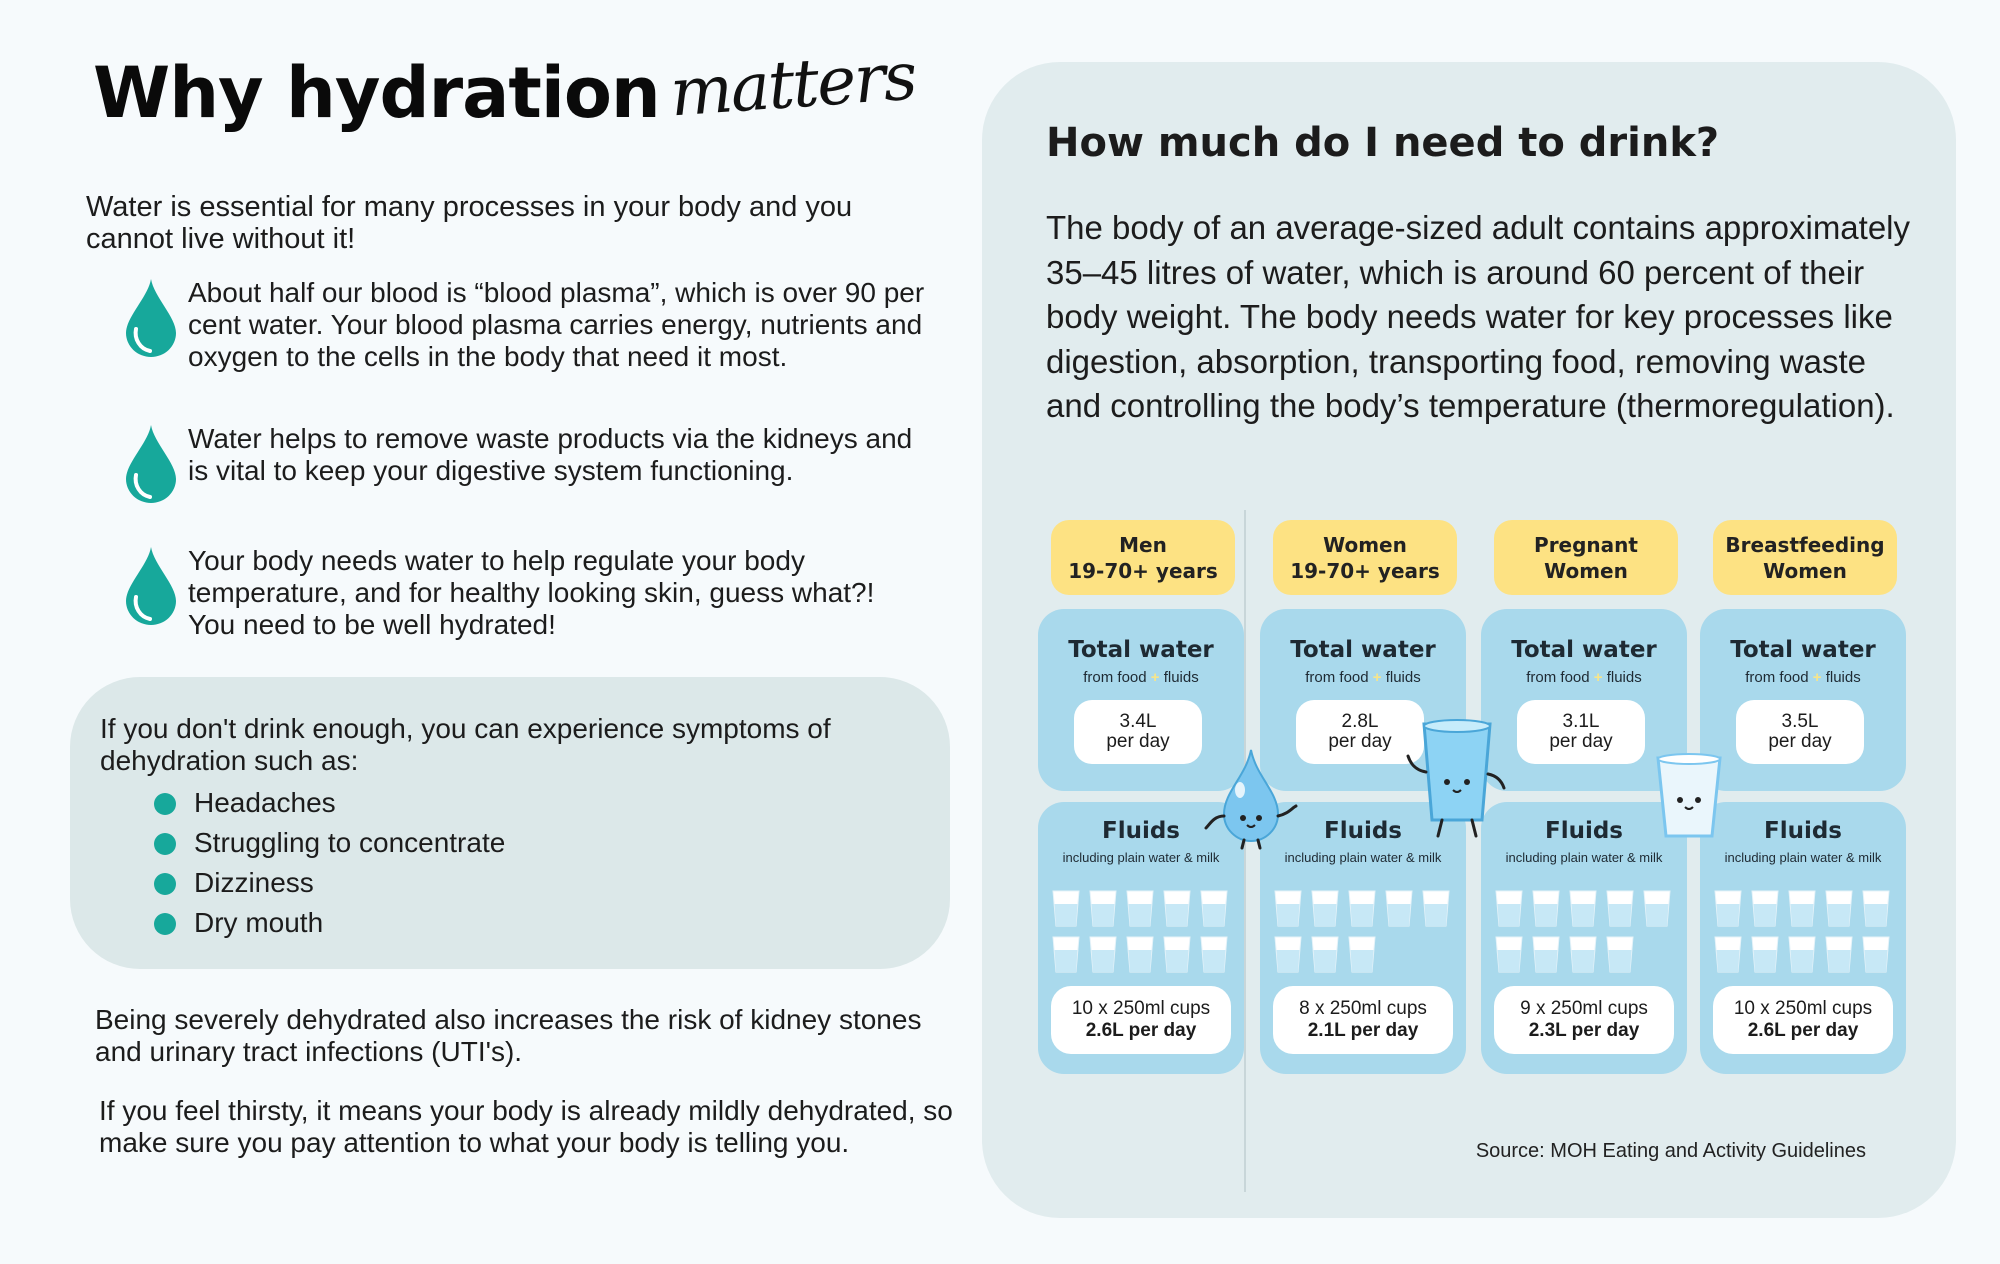  What do you see at coordinates (1689, 795) in the screenshot?
I see `empty-glass-mascot-icon` at bounding box center [1689, 795].